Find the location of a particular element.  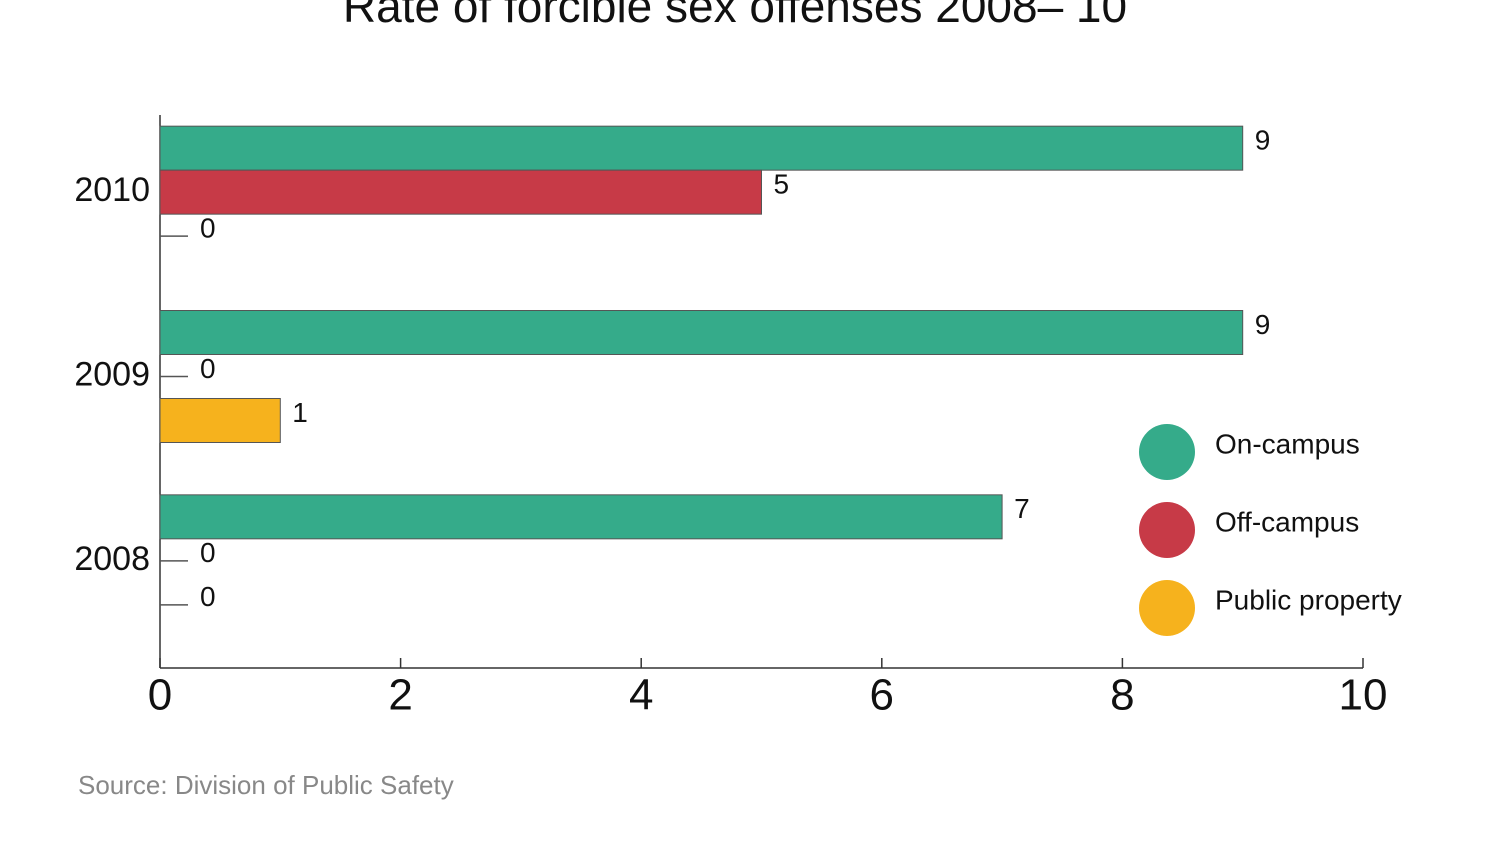

value-label: 7 is located at coordinates (1022, 508).